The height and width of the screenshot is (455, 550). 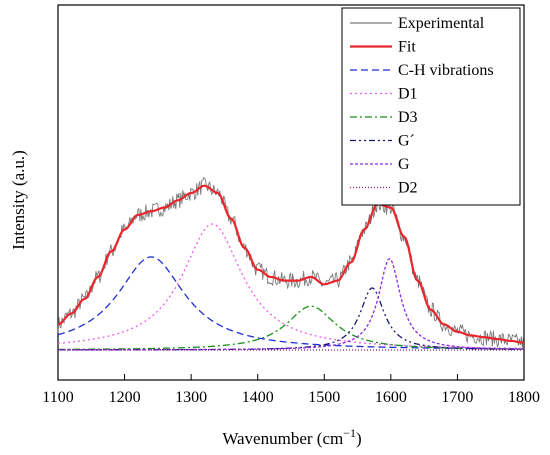 What do you see at coordinates (422, 106) in the screenshot?
I see `legend-items: Experimental Fit C-H vibrations D1 D3 G´ G D2` at bounding box center [422, 106].